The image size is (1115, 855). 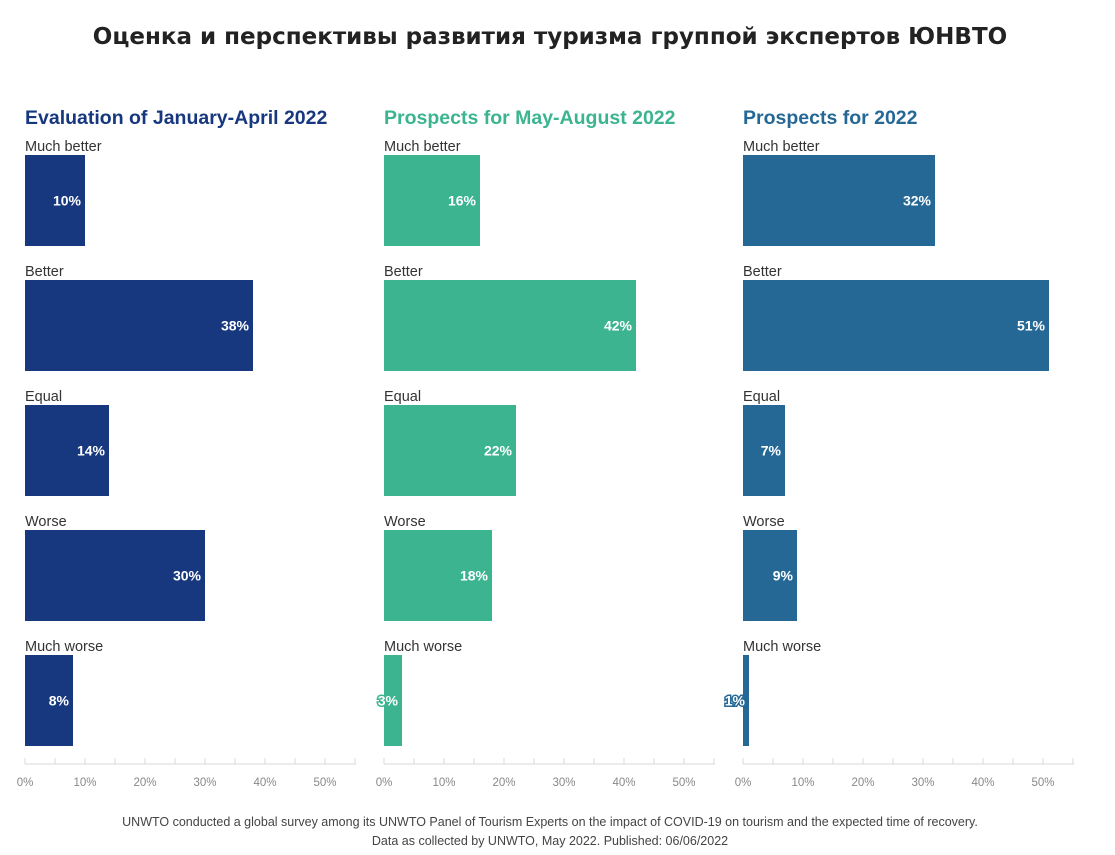 What do you see at coordinates (1031, 326) in the screenshot?
I see `data-label: 51%` at bounding box center [1031, 326].